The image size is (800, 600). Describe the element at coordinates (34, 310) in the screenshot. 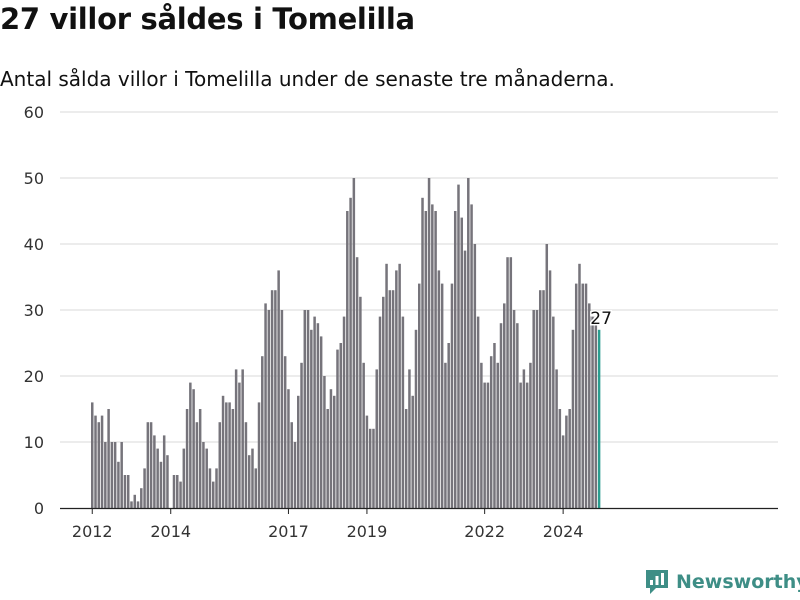

I see `y-tick-label: 30` at that location.